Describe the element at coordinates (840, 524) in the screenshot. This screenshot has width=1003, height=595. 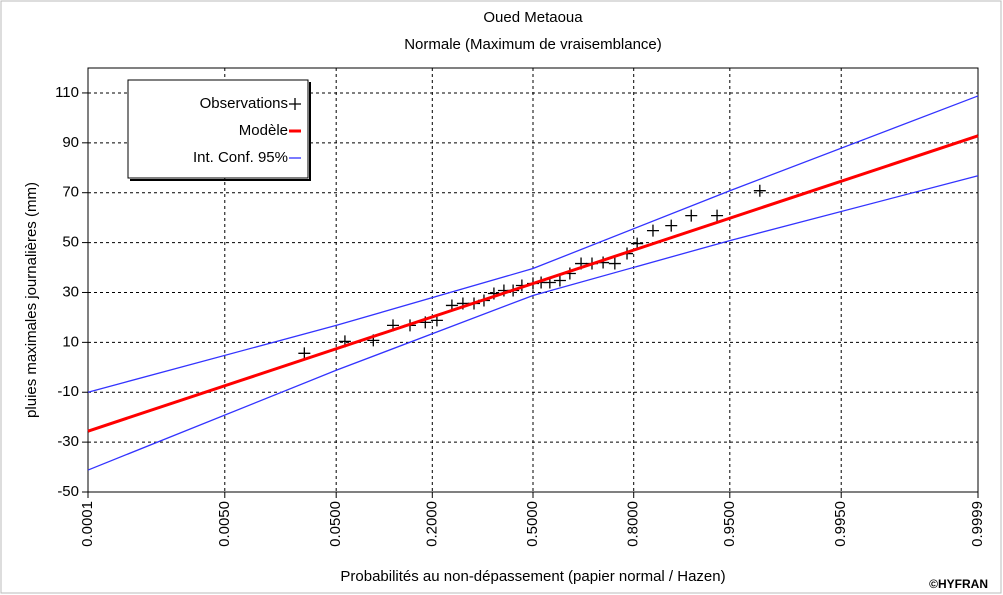
I see `x-tick-label: 0.9950` at that location.